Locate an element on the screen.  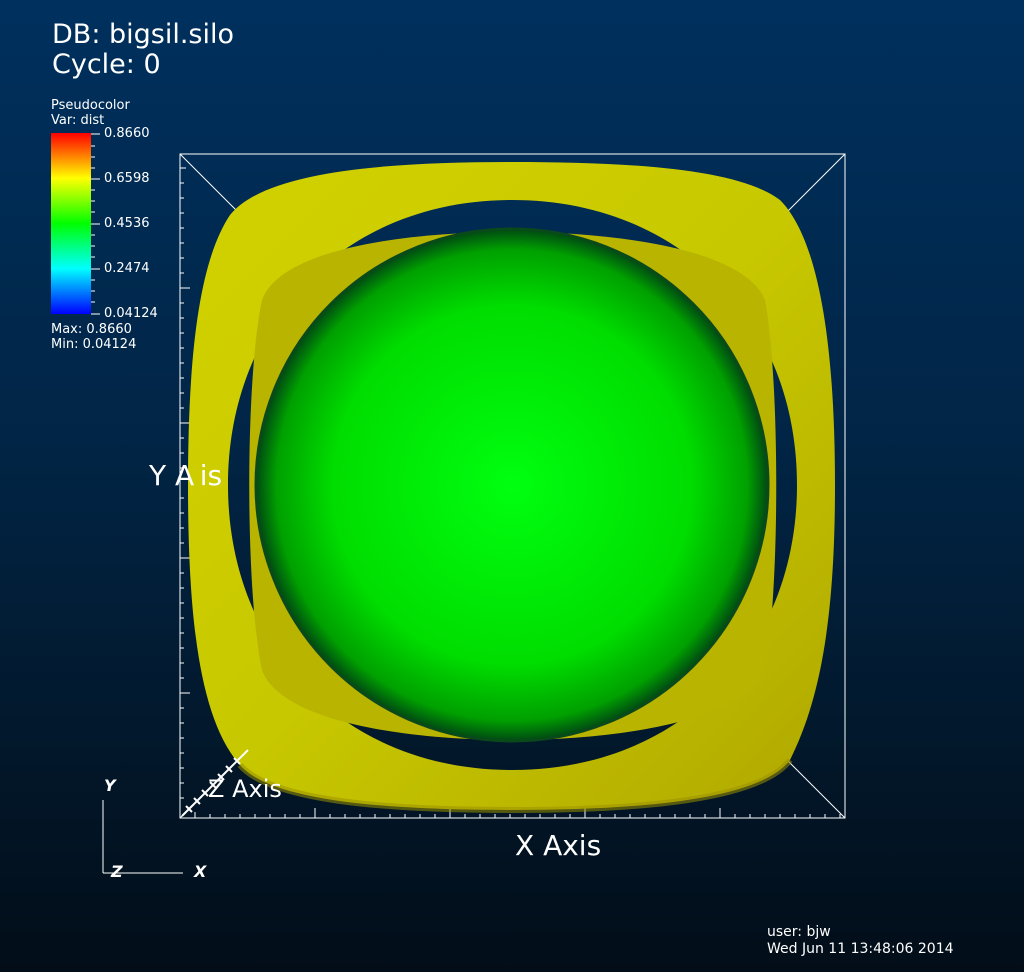
legend-plot-type: Pseudocolor is located at coordinates (90, 105).